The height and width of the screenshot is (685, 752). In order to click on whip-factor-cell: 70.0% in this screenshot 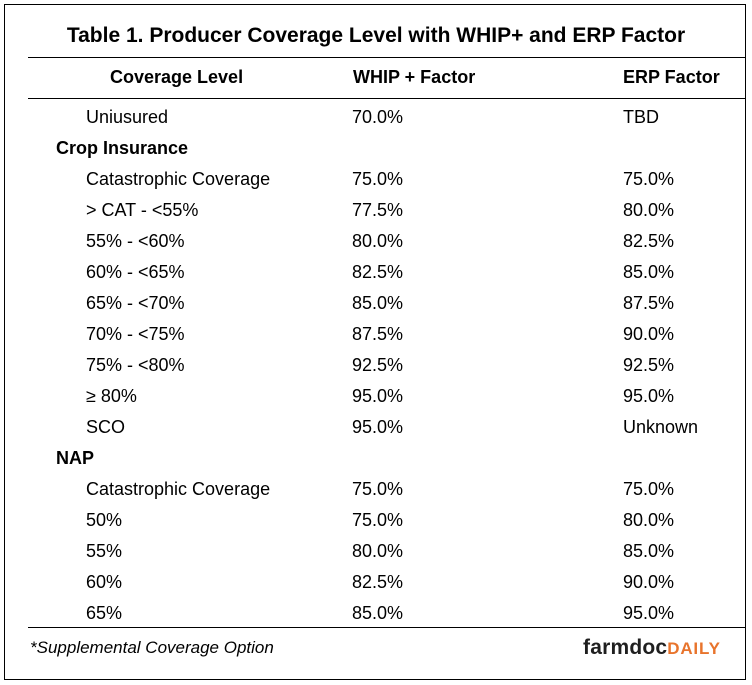, I will do `click(378, 117)`.